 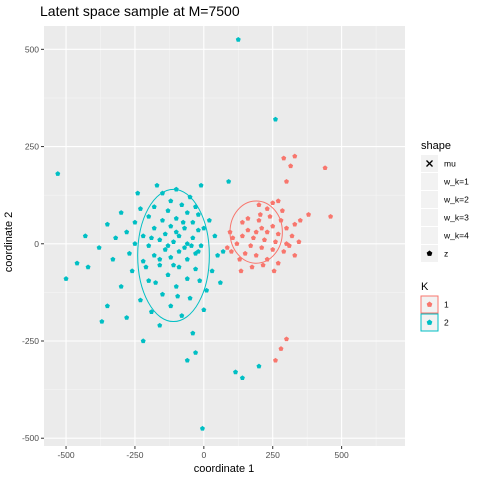 I want to click on legend-shape-title: shape, so click(x=436, y=146).